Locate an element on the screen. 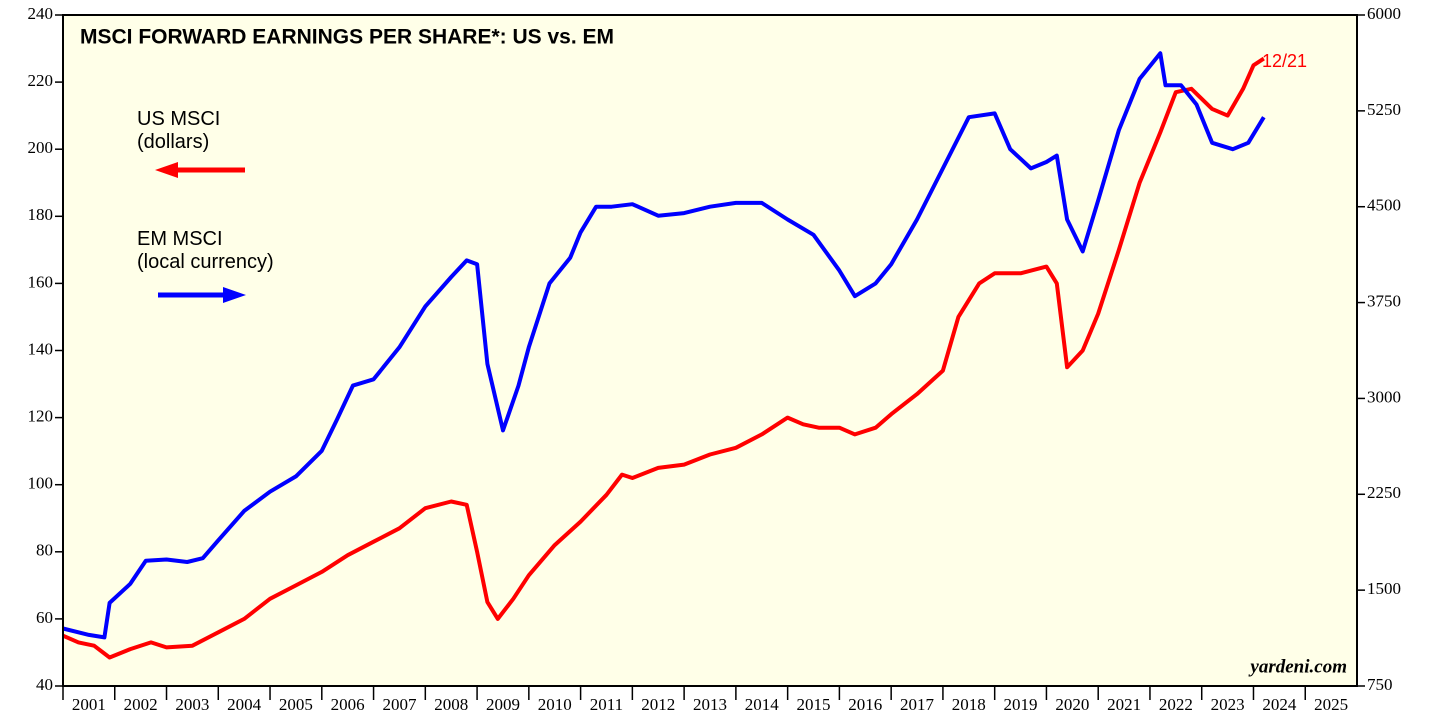 The width and height of the screenshot is (1440, 717). y-tick-label: 240 is located at coordinates (41, 13).